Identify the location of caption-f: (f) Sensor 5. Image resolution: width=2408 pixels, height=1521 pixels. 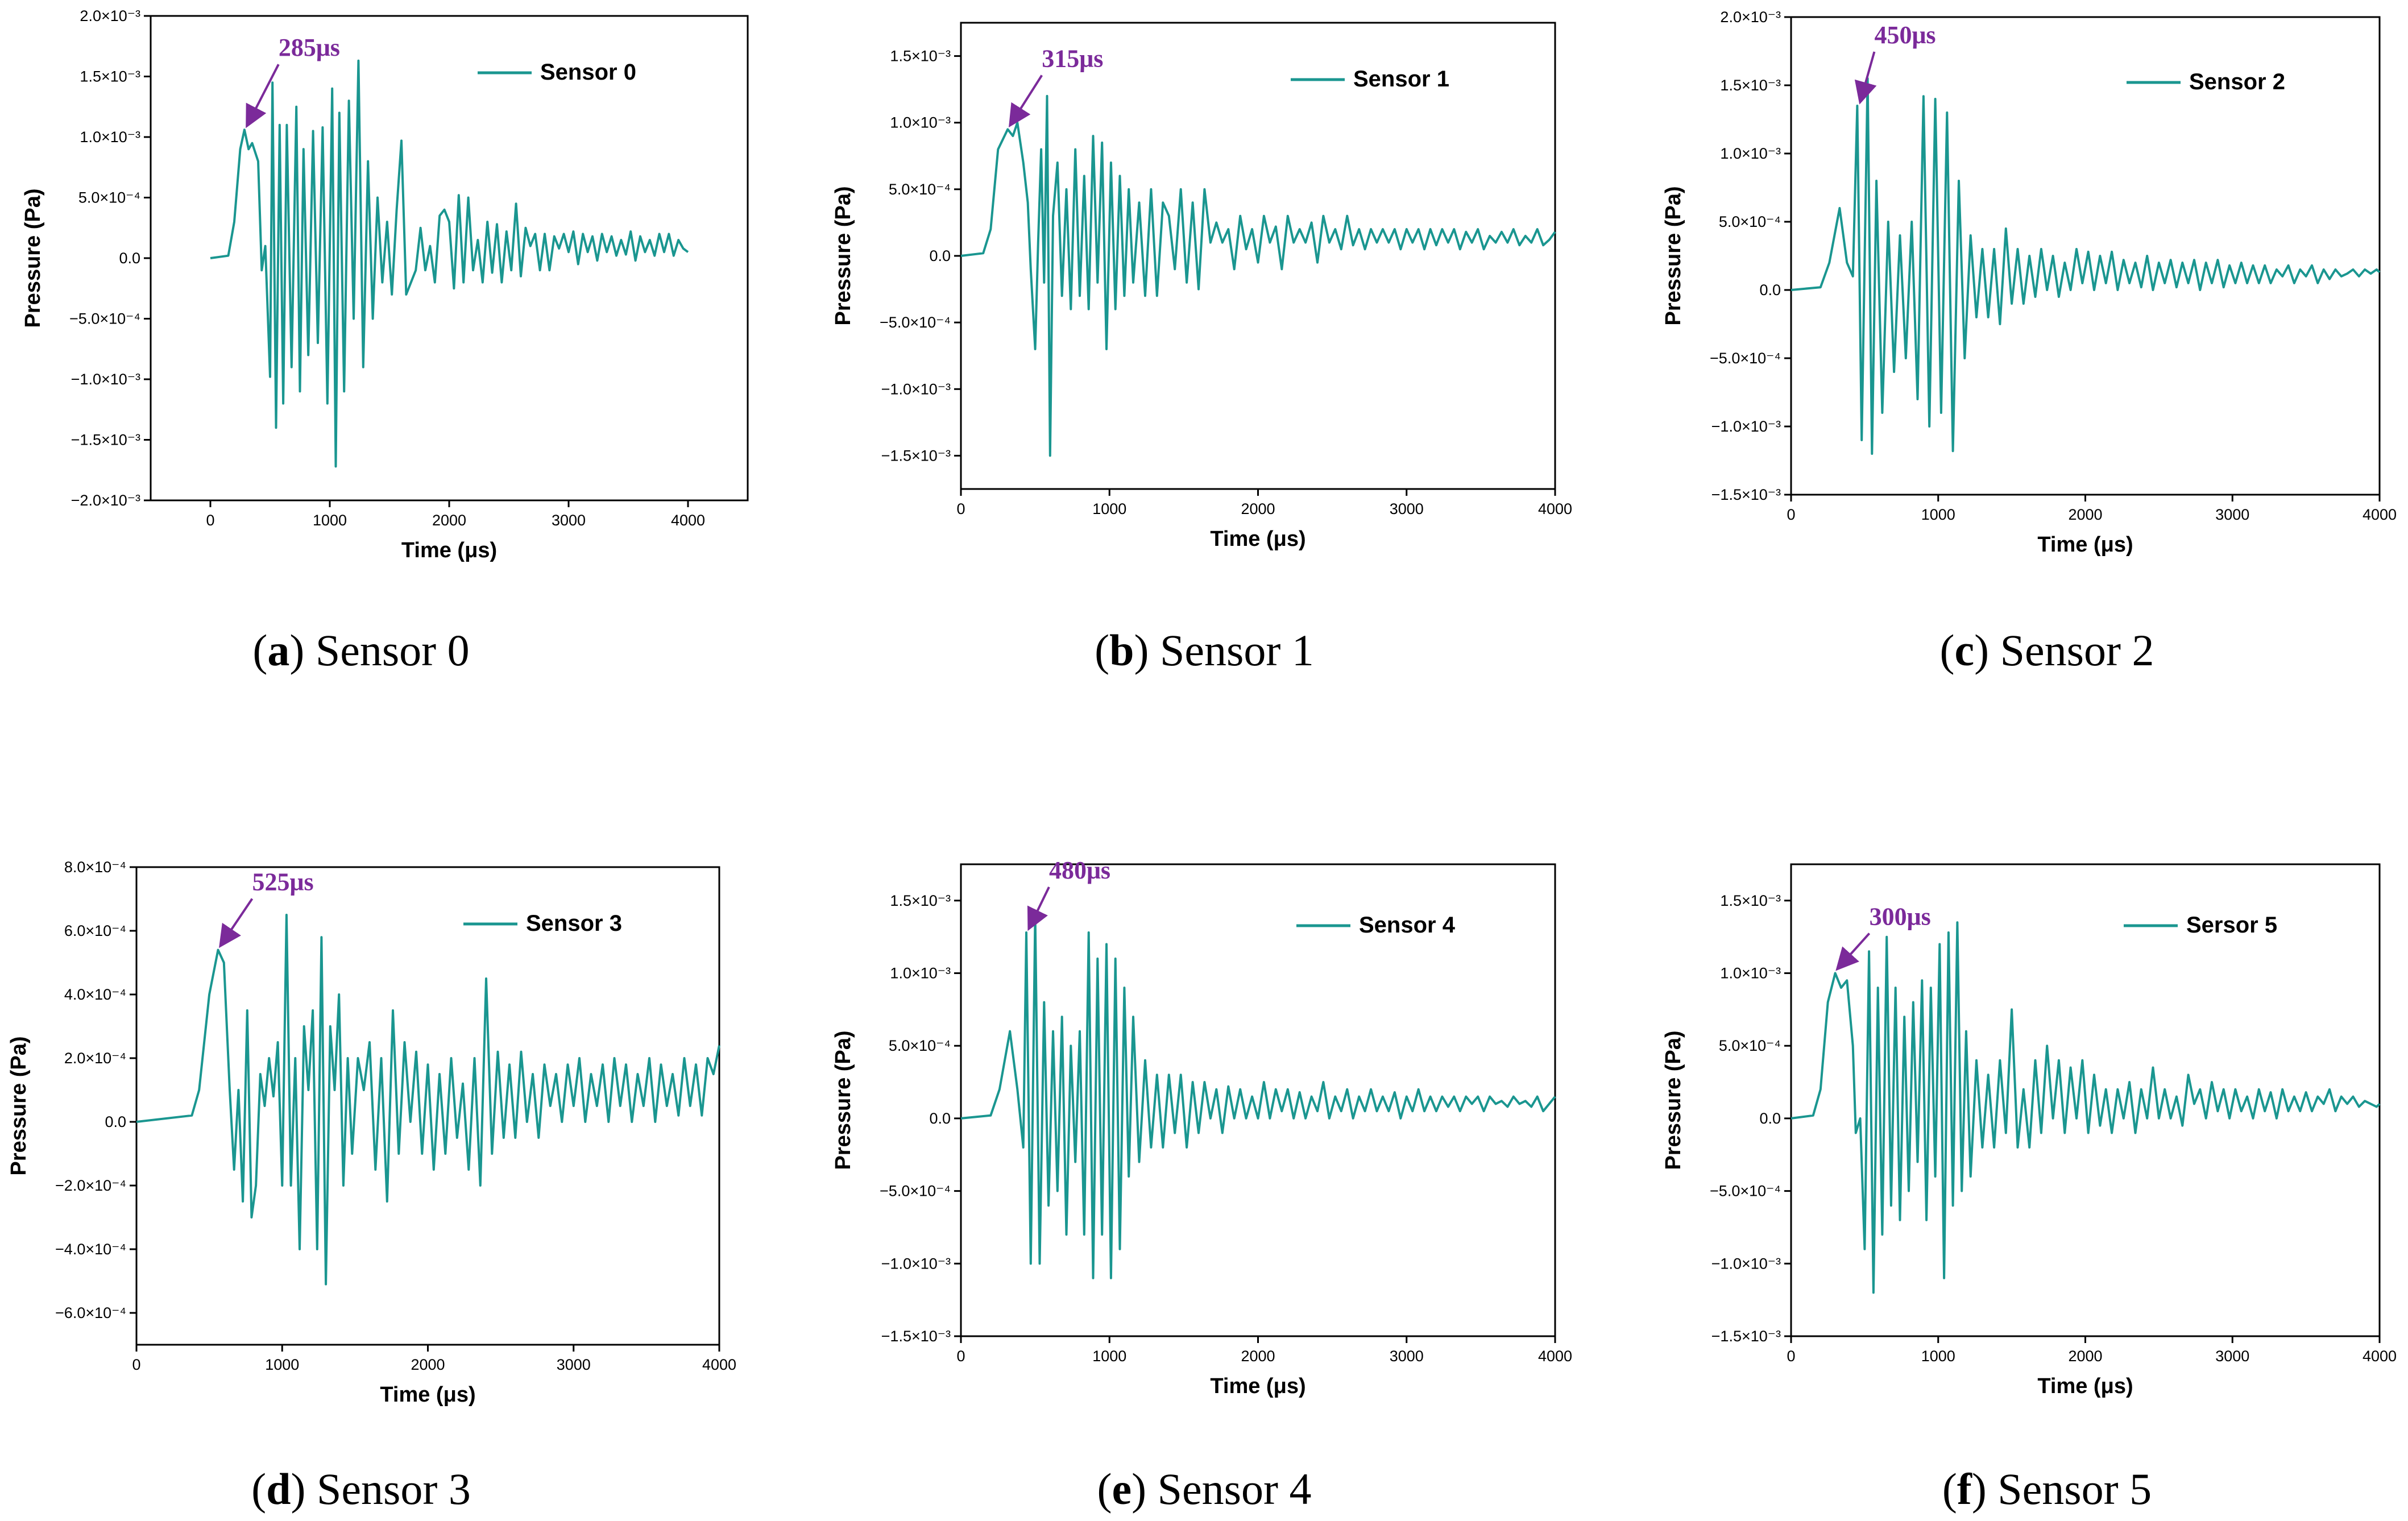
(2047, 1489).